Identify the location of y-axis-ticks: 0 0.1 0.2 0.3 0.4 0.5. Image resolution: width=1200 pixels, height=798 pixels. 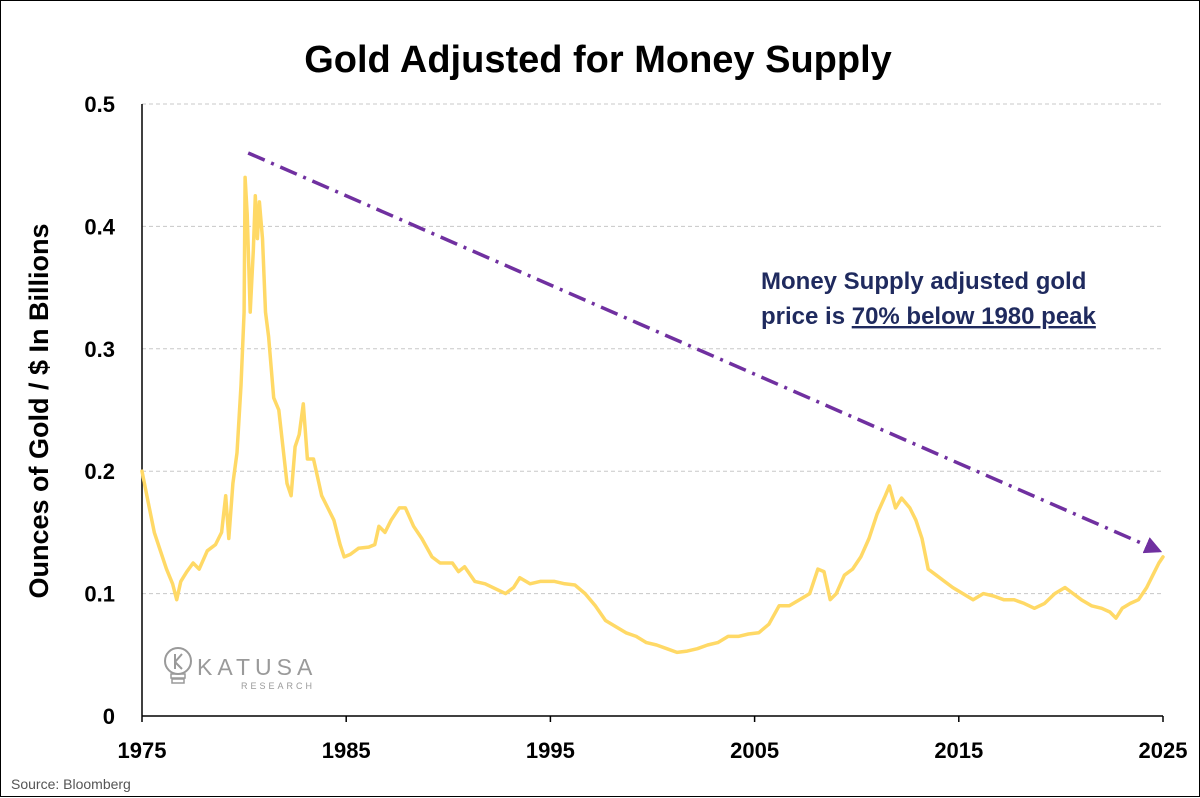
(99, 410).